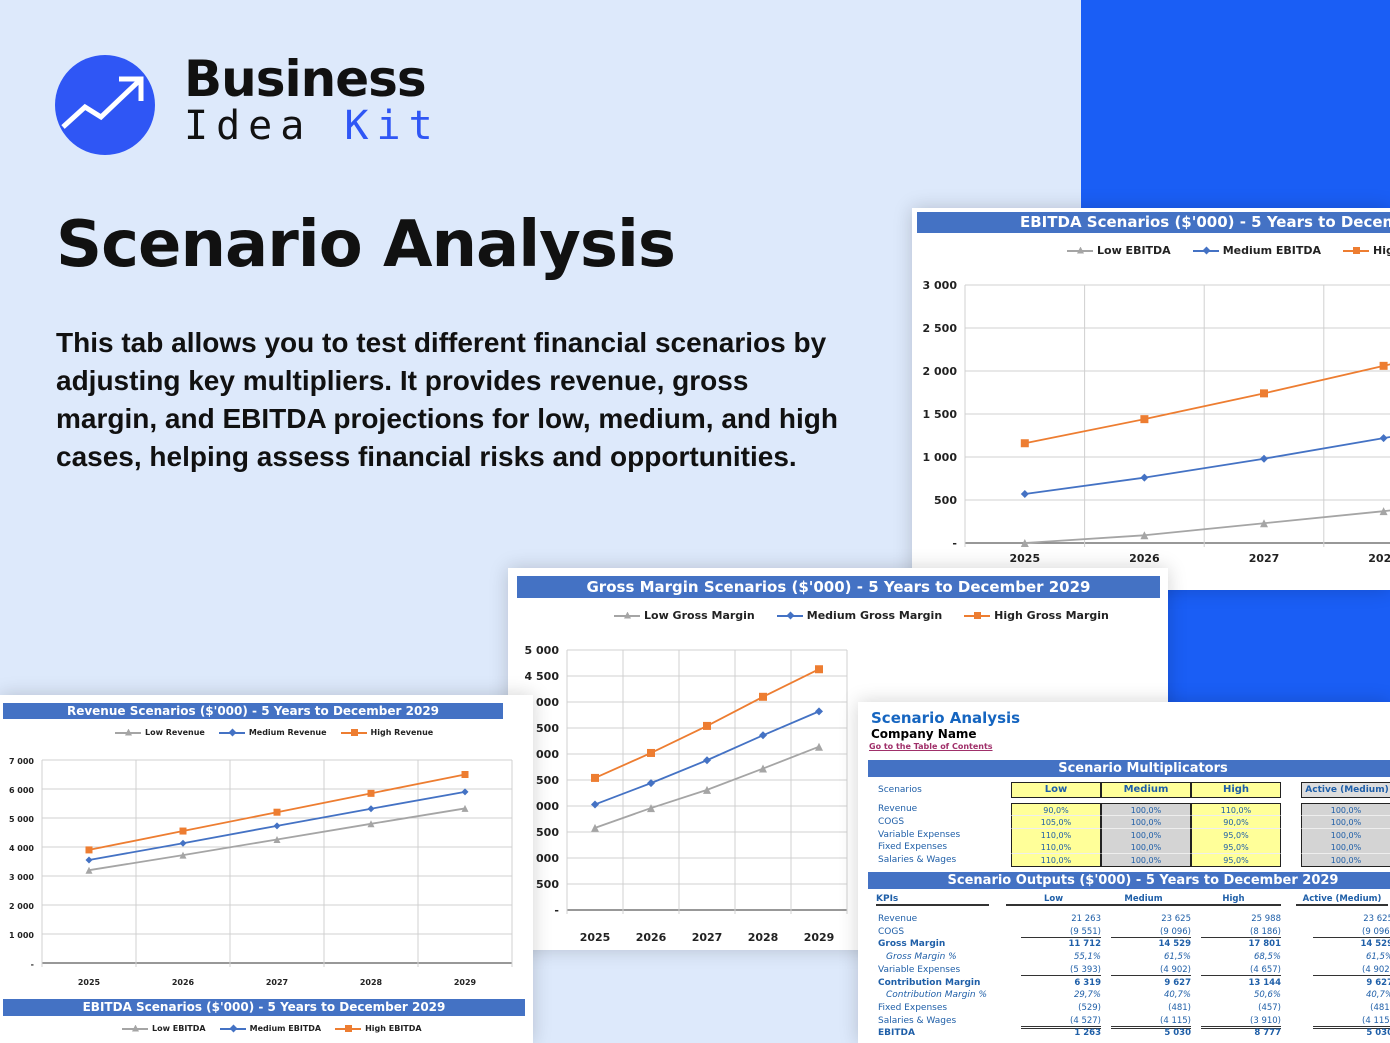 The image size is (1390, 1043). Describe the element at coordinates (1177, 1033) in the screenshot. I see `output-value: 5 030` at that location.